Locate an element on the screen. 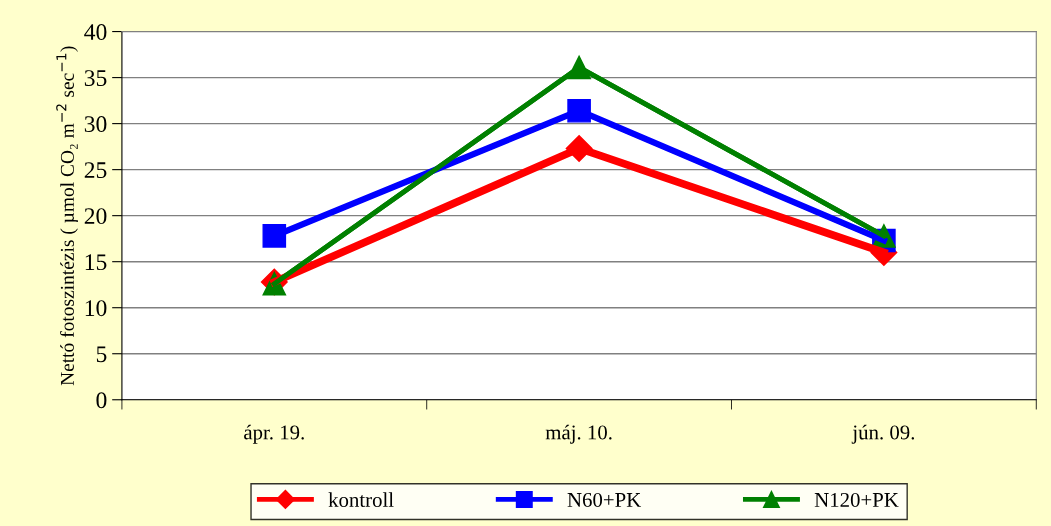  y-tick-label: 0 is located at coordinates (101, 400).